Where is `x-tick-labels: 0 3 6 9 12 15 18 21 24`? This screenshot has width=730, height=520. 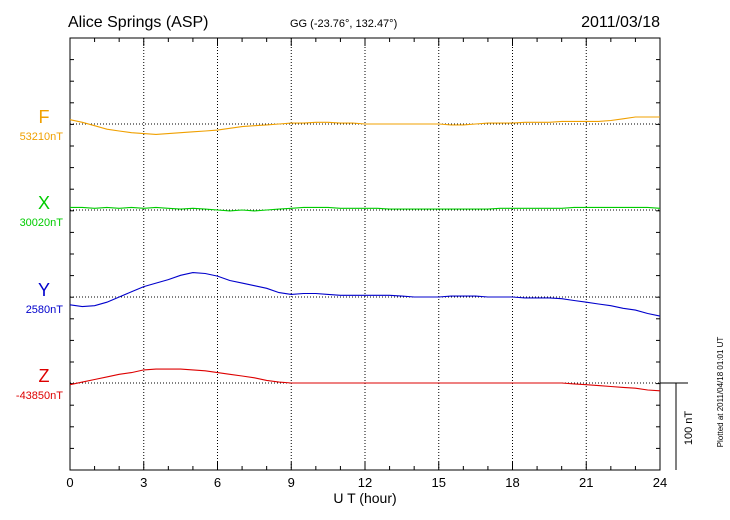 x-tick-labels: 0 3 6 9 12 15 18 21 24 is located at coordinates (366, 482).